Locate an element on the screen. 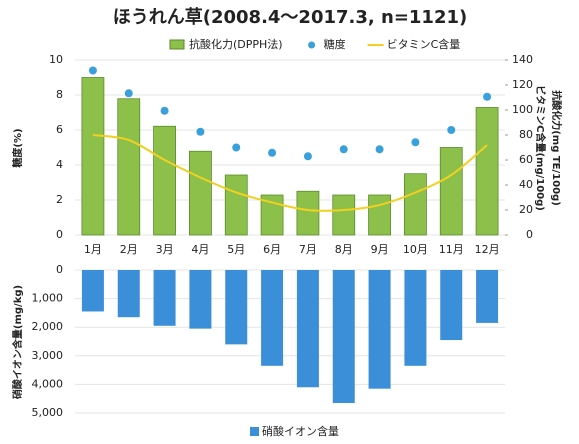  x-tick-label: 4月 is located at coordinates (200, 249).